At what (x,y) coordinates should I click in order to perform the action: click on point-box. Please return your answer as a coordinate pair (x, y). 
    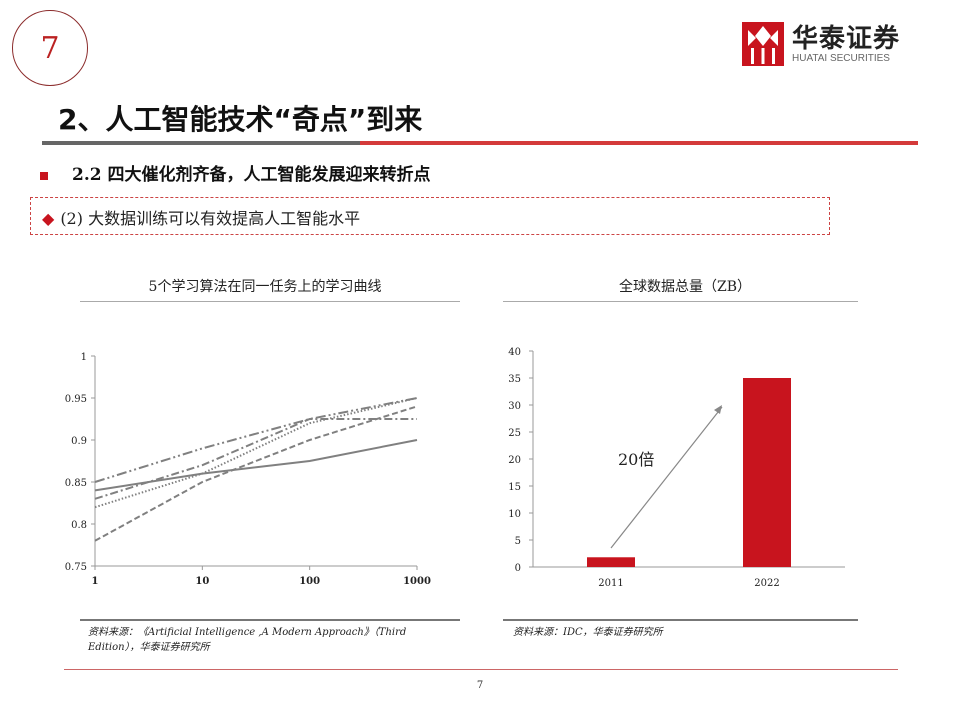
    Looking at the image, I should click on (430, 216).